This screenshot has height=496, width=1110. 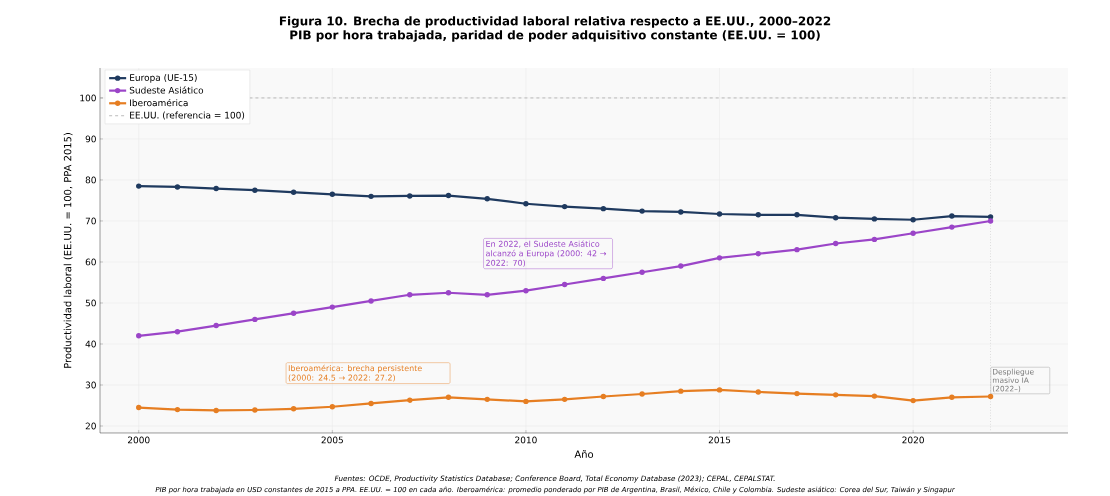 I want to click on y-tick-label: 70, so click(x=90, y=221).